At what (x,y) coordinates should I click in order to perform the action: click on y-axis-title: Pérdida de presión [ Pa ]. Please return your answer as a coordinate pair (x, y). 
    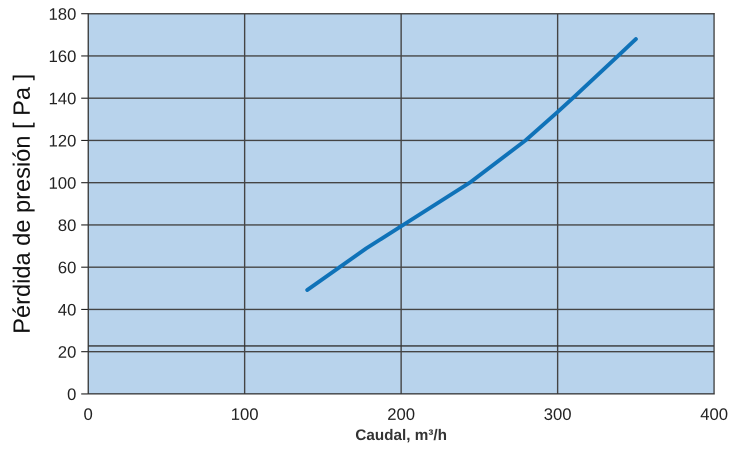
    Looking at the image, I should click on (23, 204).